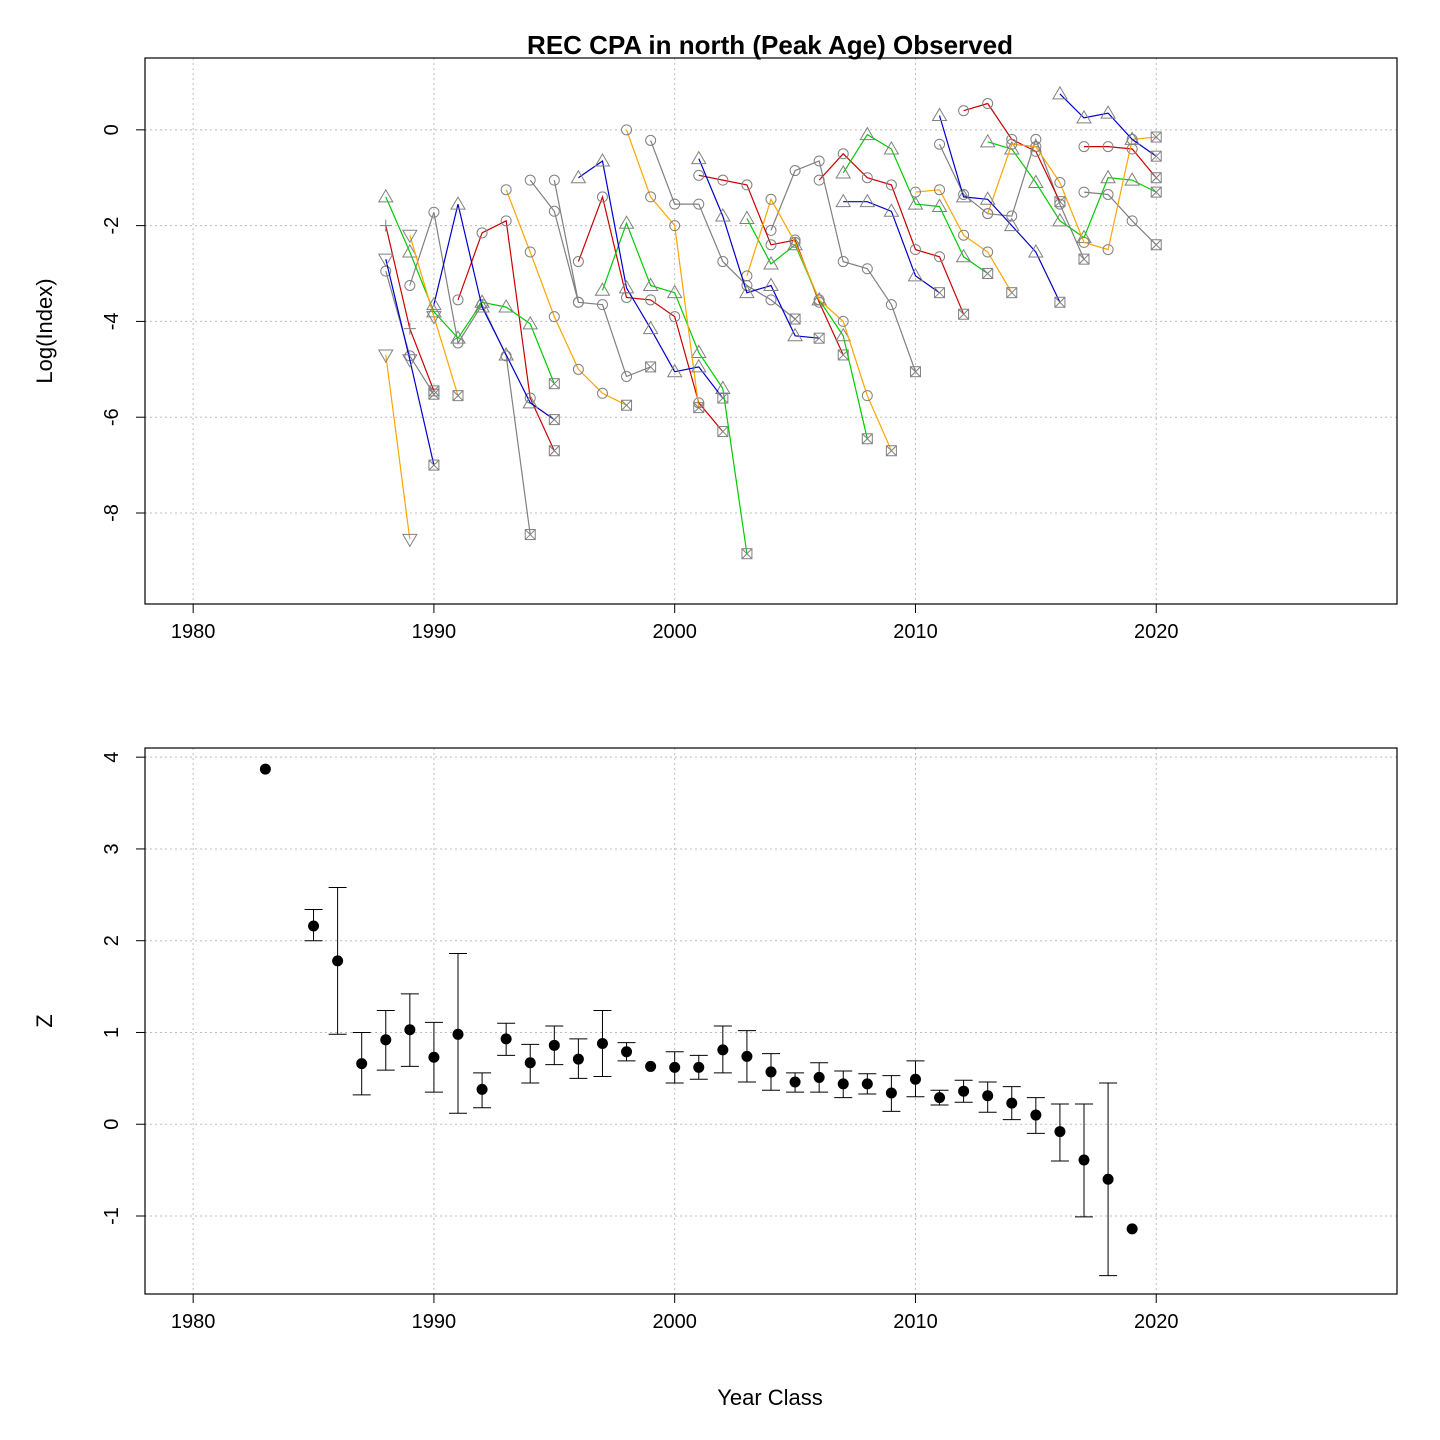 The width and height of the screenshot is (1440, 1440). What do you see at coordinates (674, 1313) in the screenshot?
I see `bottom-x-axis: 1980 1990 2000 2010 2020` at bounding box center [674, 1313].